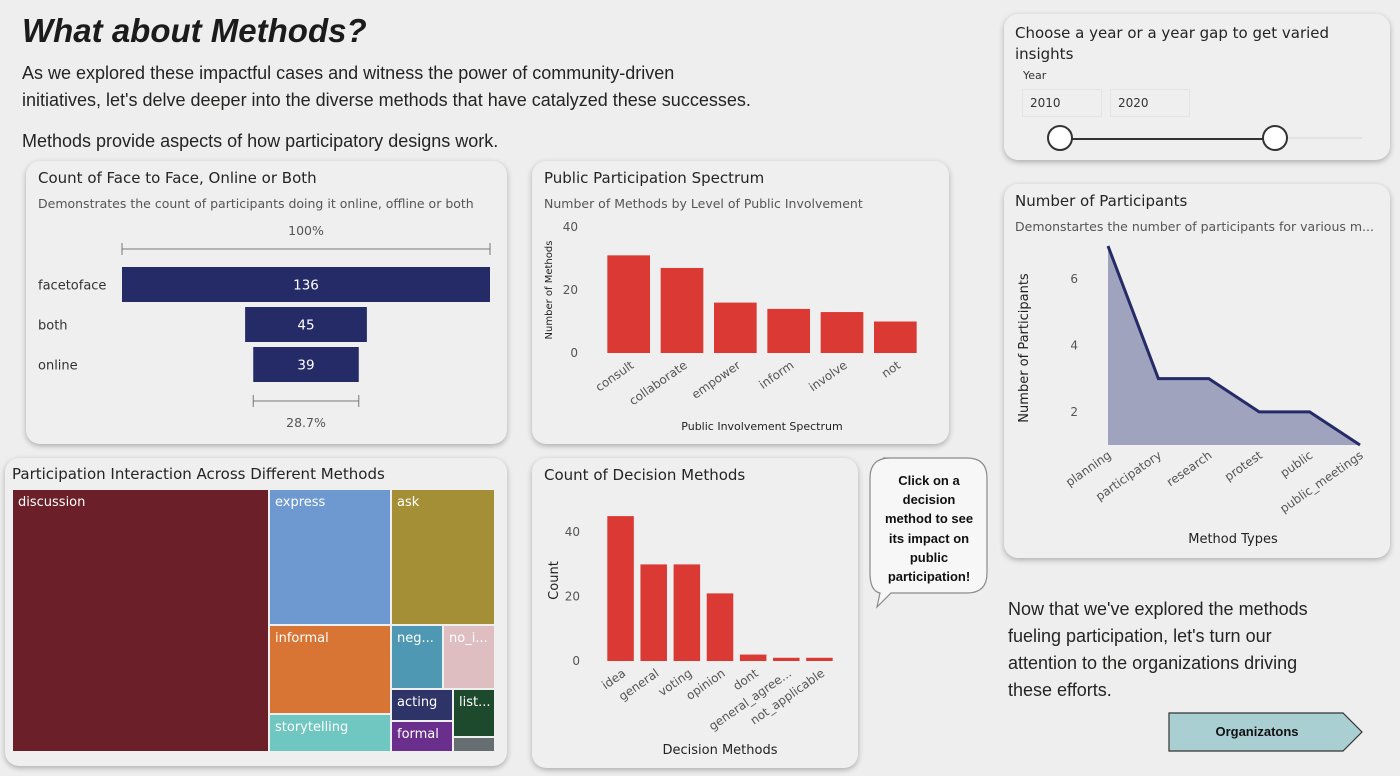  Describe the element at coordinates (1035, 75) in the screenshot. I see `slicer-label: Year` at that location.